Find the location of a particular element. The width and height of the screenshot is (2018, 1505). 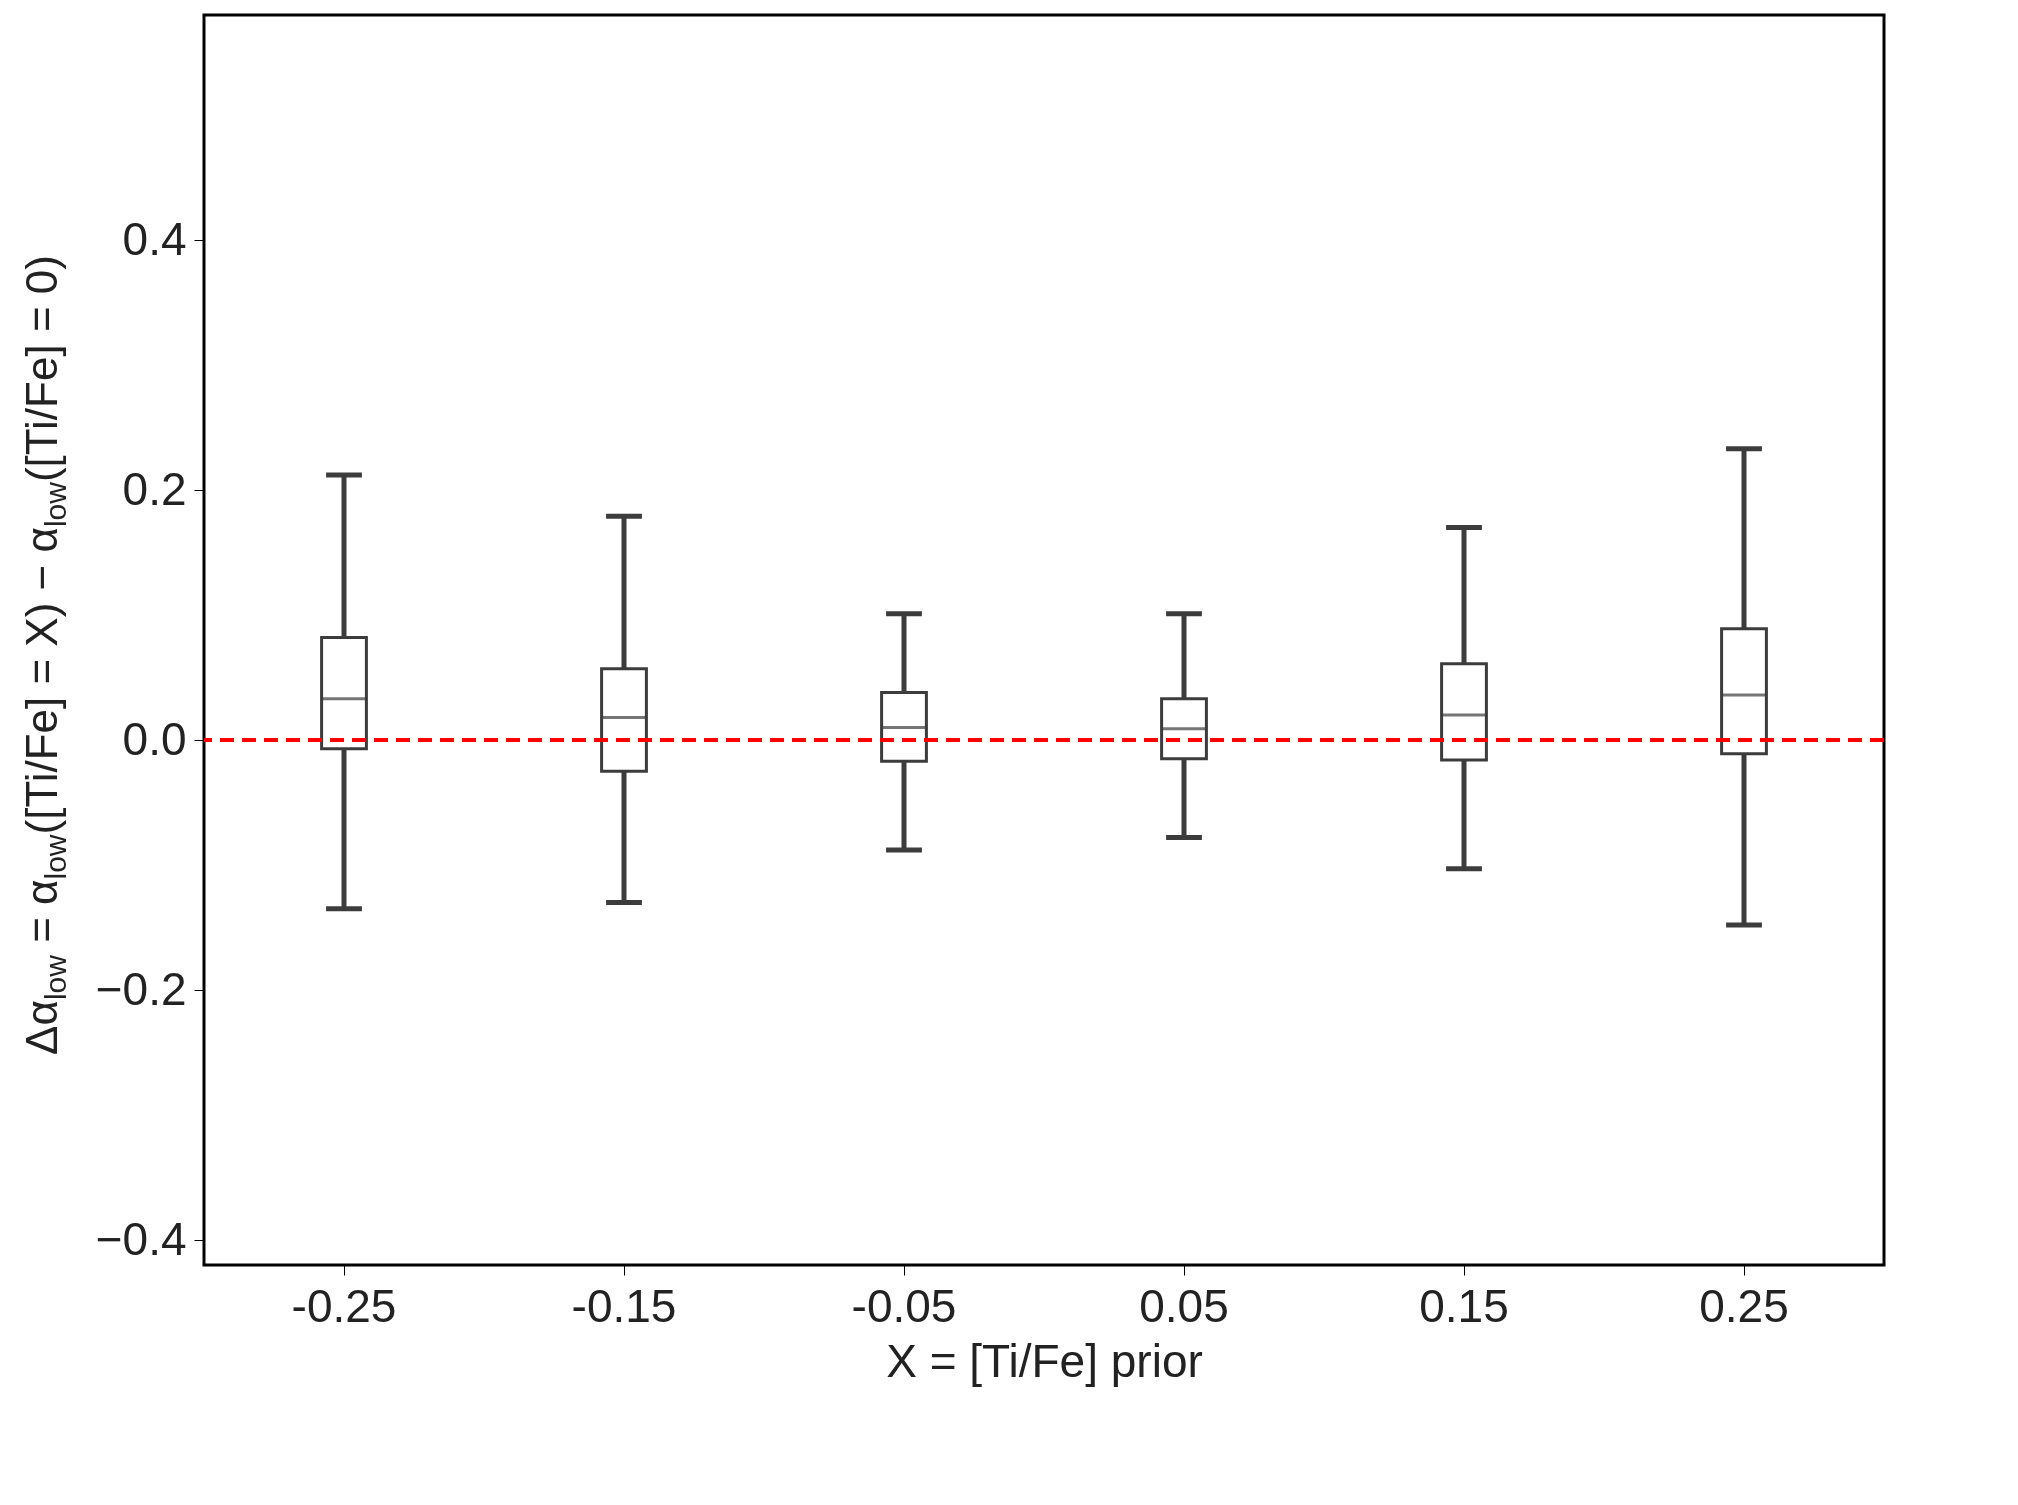

y-tick-label: −0.4 is located at coordinates (141, 1238).